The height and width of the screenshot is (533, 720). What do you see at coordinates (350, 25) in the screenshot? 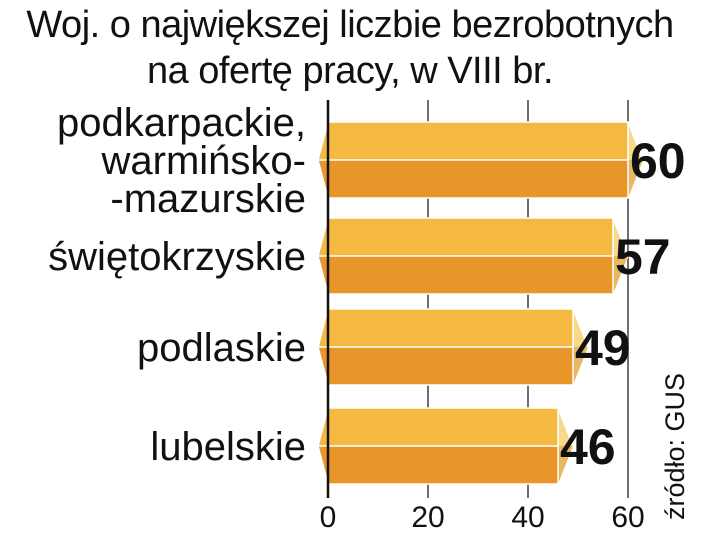
I see `chart-title-line-1: Woj. o największej liczbie bezrobotnych` at bounding box center [350, 25].